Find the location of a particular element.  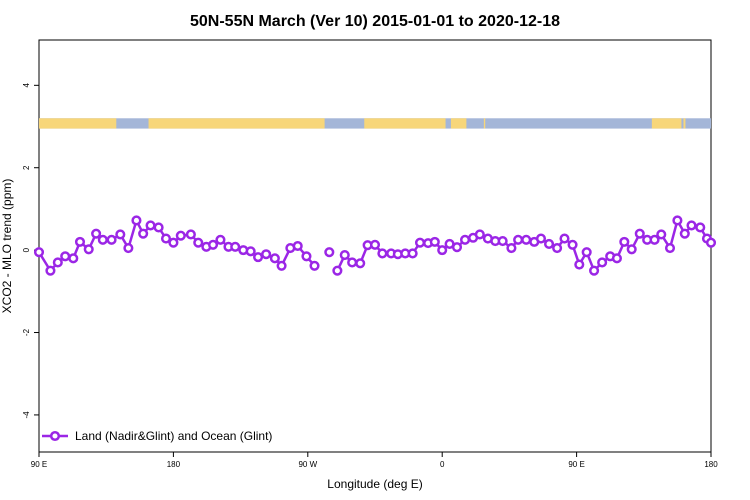

x-tick-label: 90 W is located at coordinates (307, 464).